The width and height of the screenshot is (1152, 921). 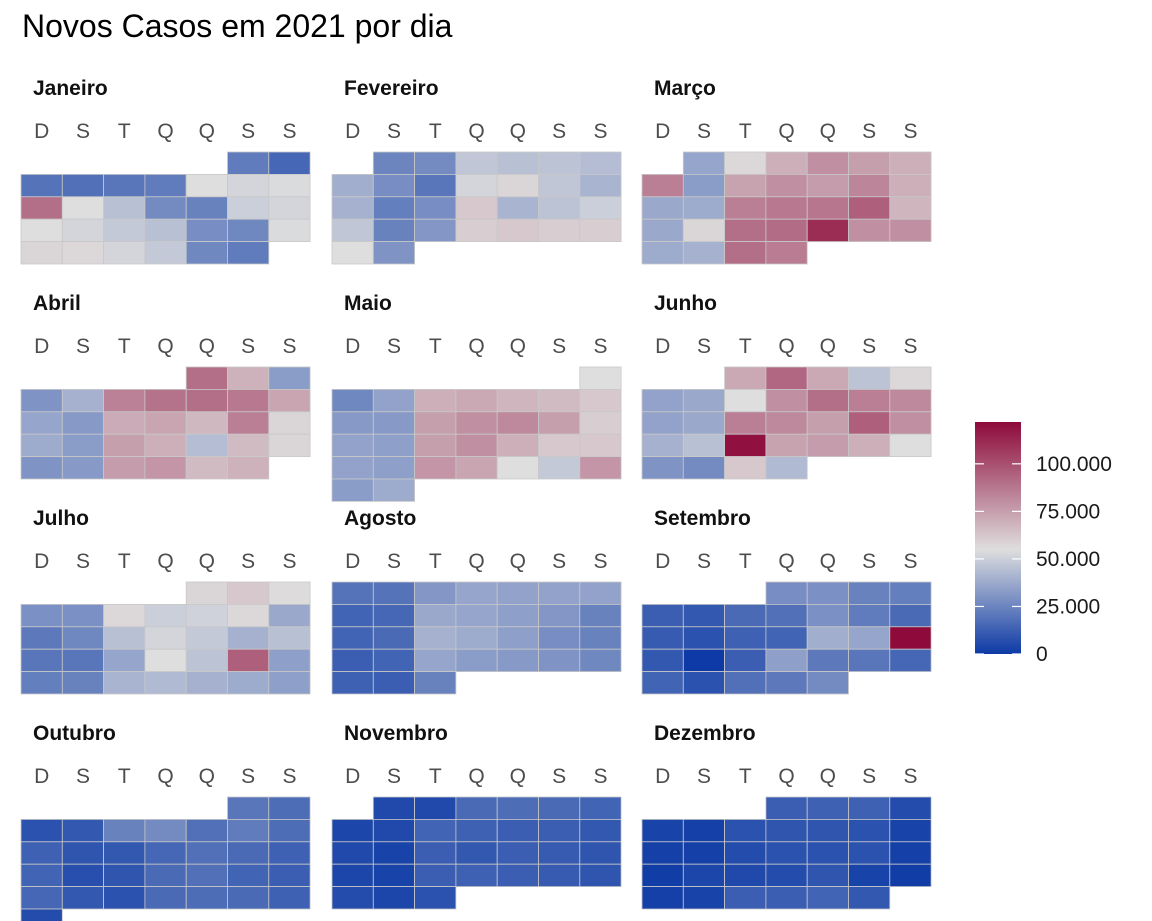 I want to click on month-title: Março, so click(x=685, y=88).